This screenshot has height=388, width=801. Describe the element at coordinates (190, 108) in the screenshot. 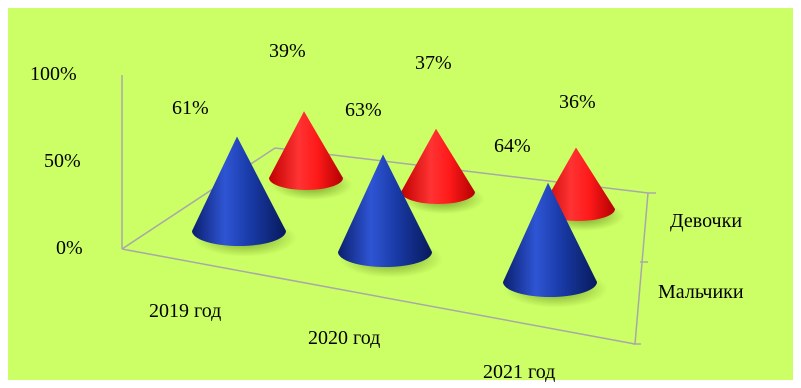

I see `data-label-boys: 61%` at that location.